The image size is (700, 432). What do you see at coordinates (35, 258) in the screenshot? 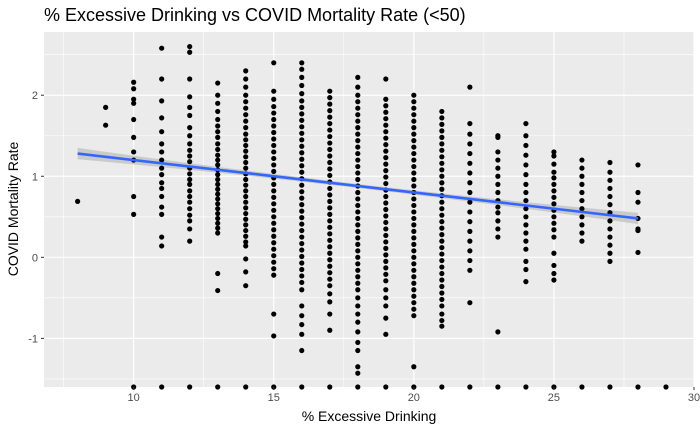
I see `y-tick-label: 0` at bounding box center [35, 258].